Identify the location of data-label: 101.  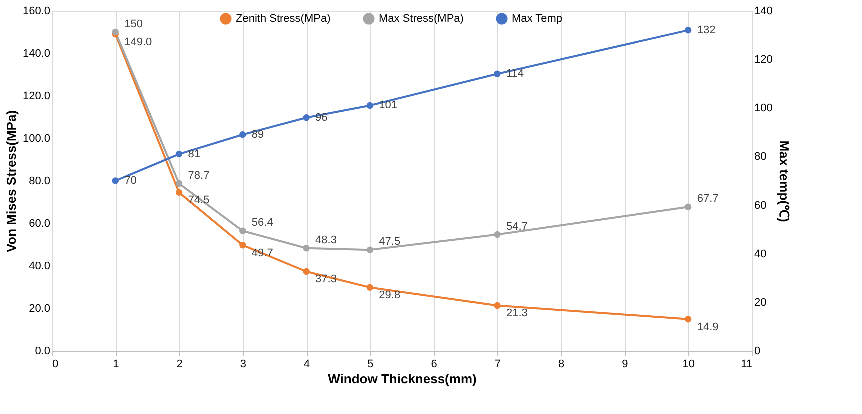
(388, 106).